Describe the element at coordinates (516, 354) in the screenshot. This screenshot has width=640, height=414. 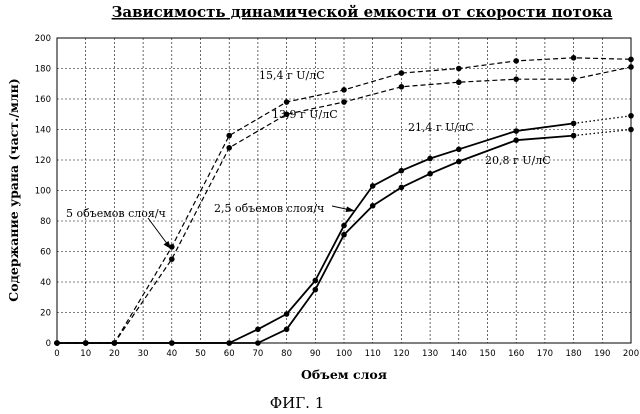
I see `x-tick-label: 160` at that location.